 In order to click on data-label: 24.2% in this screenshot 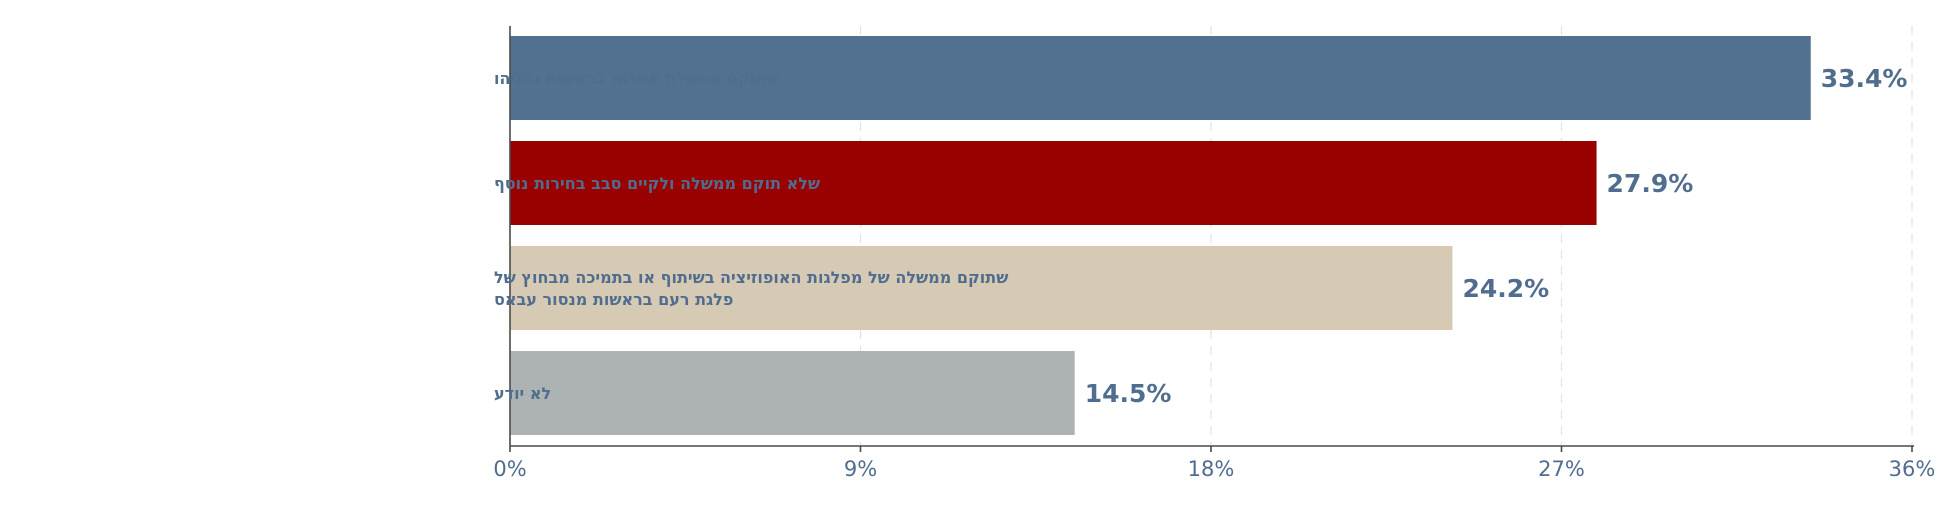, I will do `click(1505, 288)`.